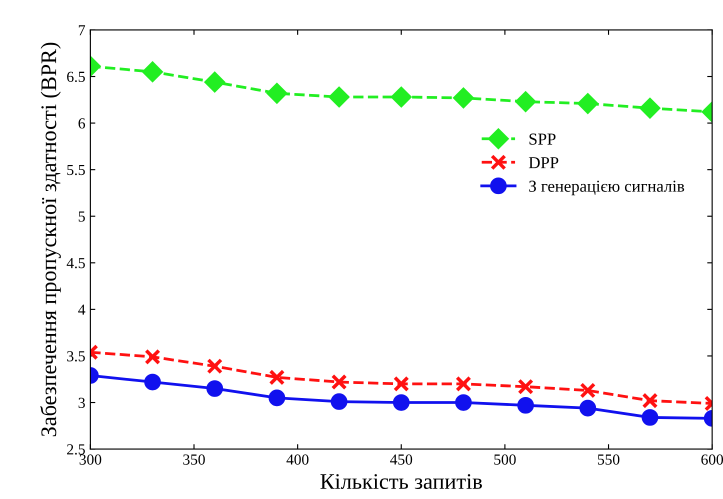 The width and height of the screenshot is (723, 499). I want to click on y-tick-label: 4, so click(82, 309).